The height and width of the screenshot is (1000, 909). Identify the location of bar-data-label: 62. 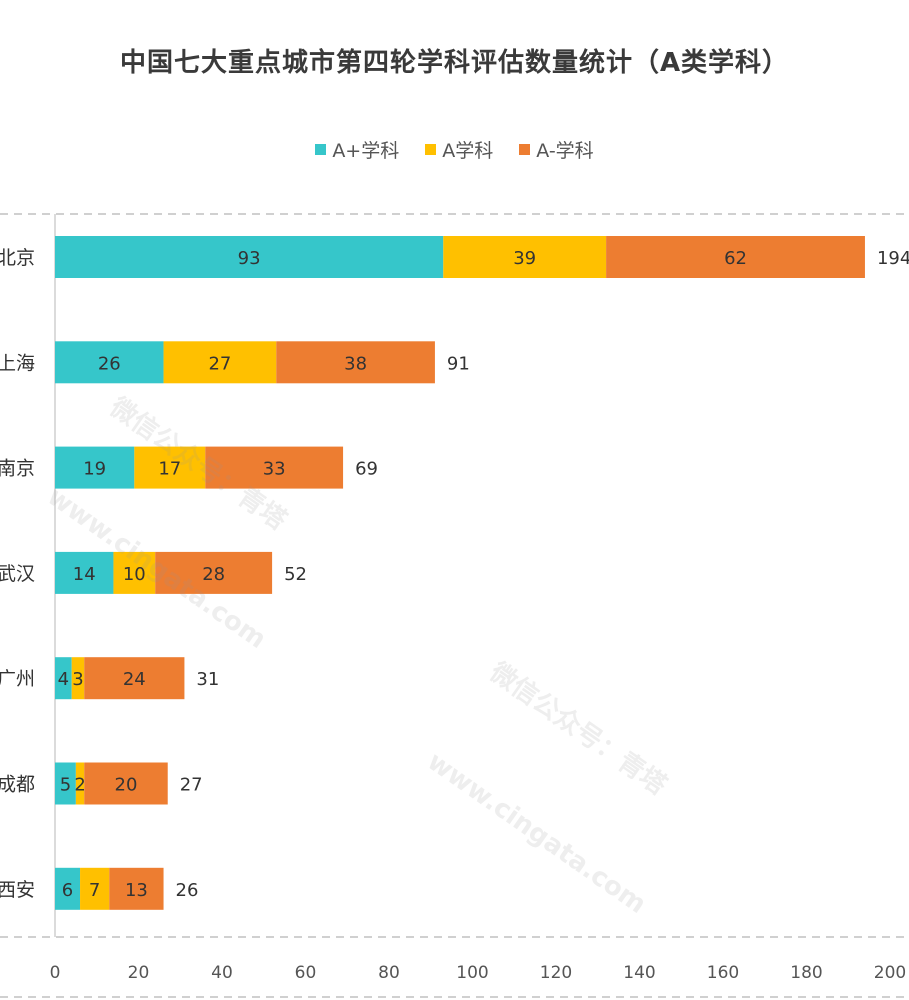
(735, 258).